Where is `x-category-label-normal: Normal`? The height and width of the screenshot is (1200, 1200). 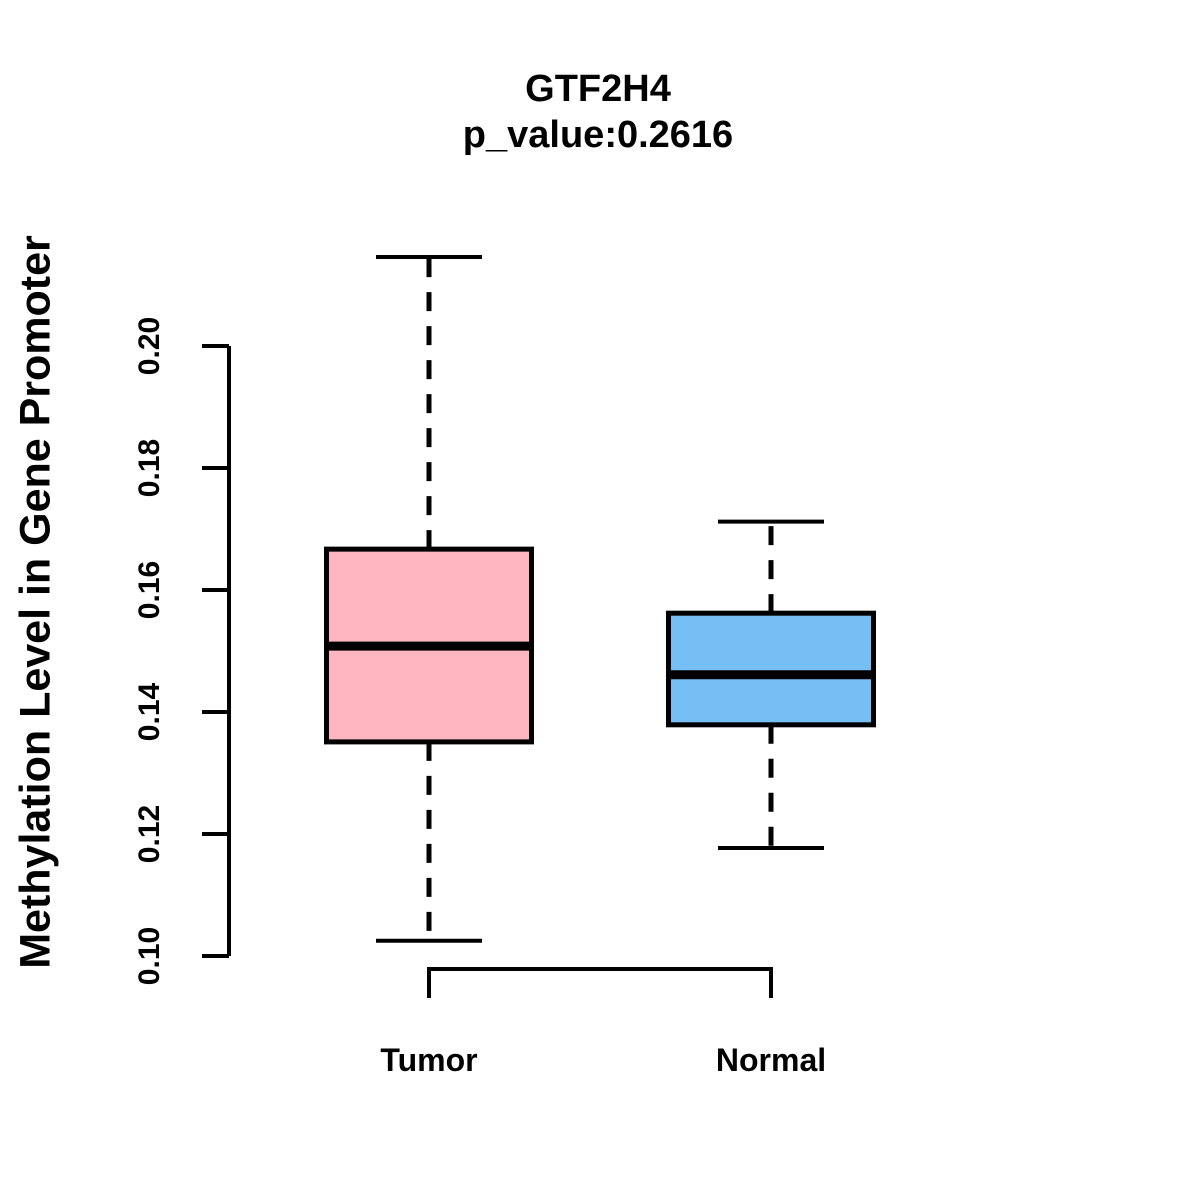 x-category-label-normal: Normal is located at coordinates (771, 1060).